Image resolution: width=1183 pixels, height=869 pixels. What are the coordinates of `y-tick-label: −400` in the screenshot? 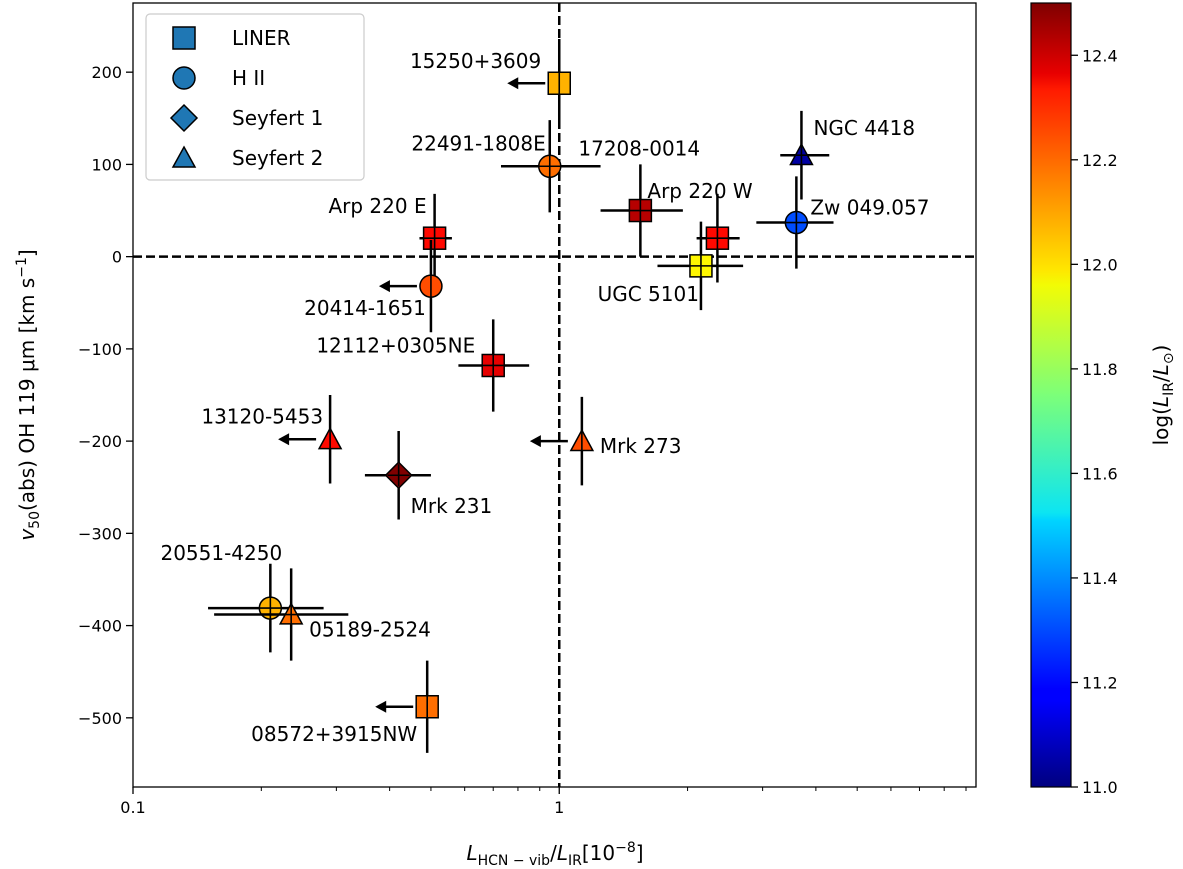 It's located at (100, 626).